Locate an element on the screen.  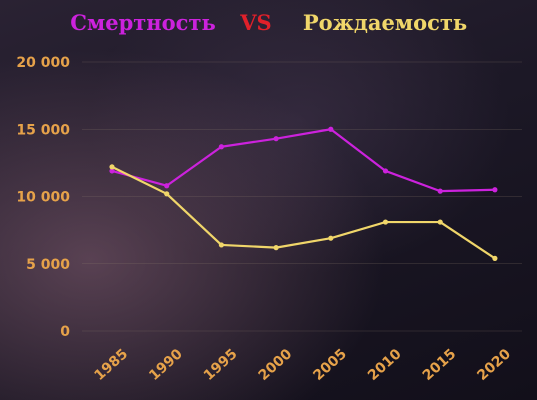
y-tick-label: 20 000 is located at coordinates (43, 63).